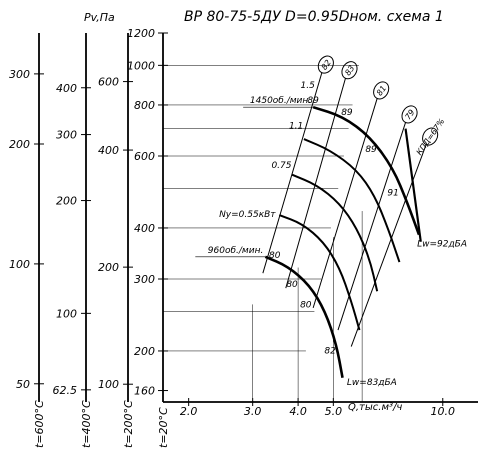 Image resolution: width=500 pixels, height=461 pixels. What do you see at coordinates (247, 215) in the screenshot?
I see `power-label: Ny=0.55кВт` at bounding box center [247, 215].